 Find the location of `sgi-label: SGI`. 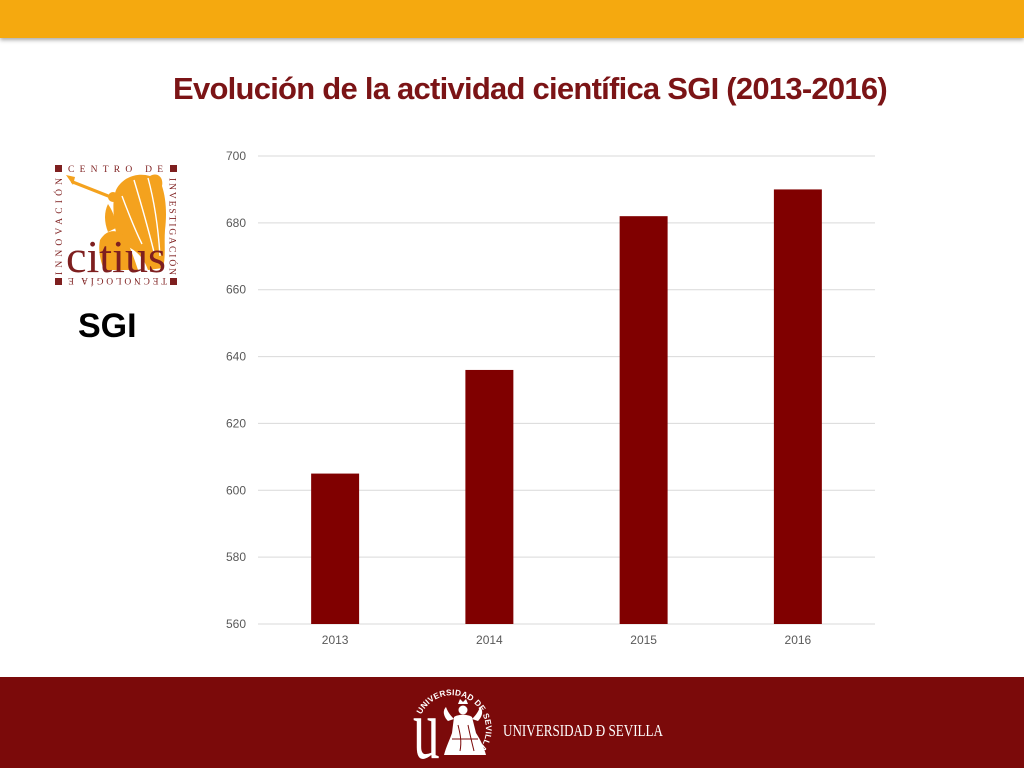

sgi-label: SGI is located at coordinates (107, 326).